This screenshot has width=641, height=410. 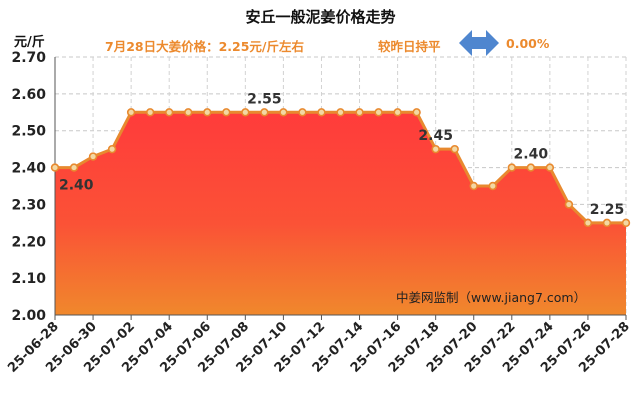 What do you see at coordinates (28, 132) in the screenshot?
I see `y-tick-label: 2.50` at bounding box center [28, 132].